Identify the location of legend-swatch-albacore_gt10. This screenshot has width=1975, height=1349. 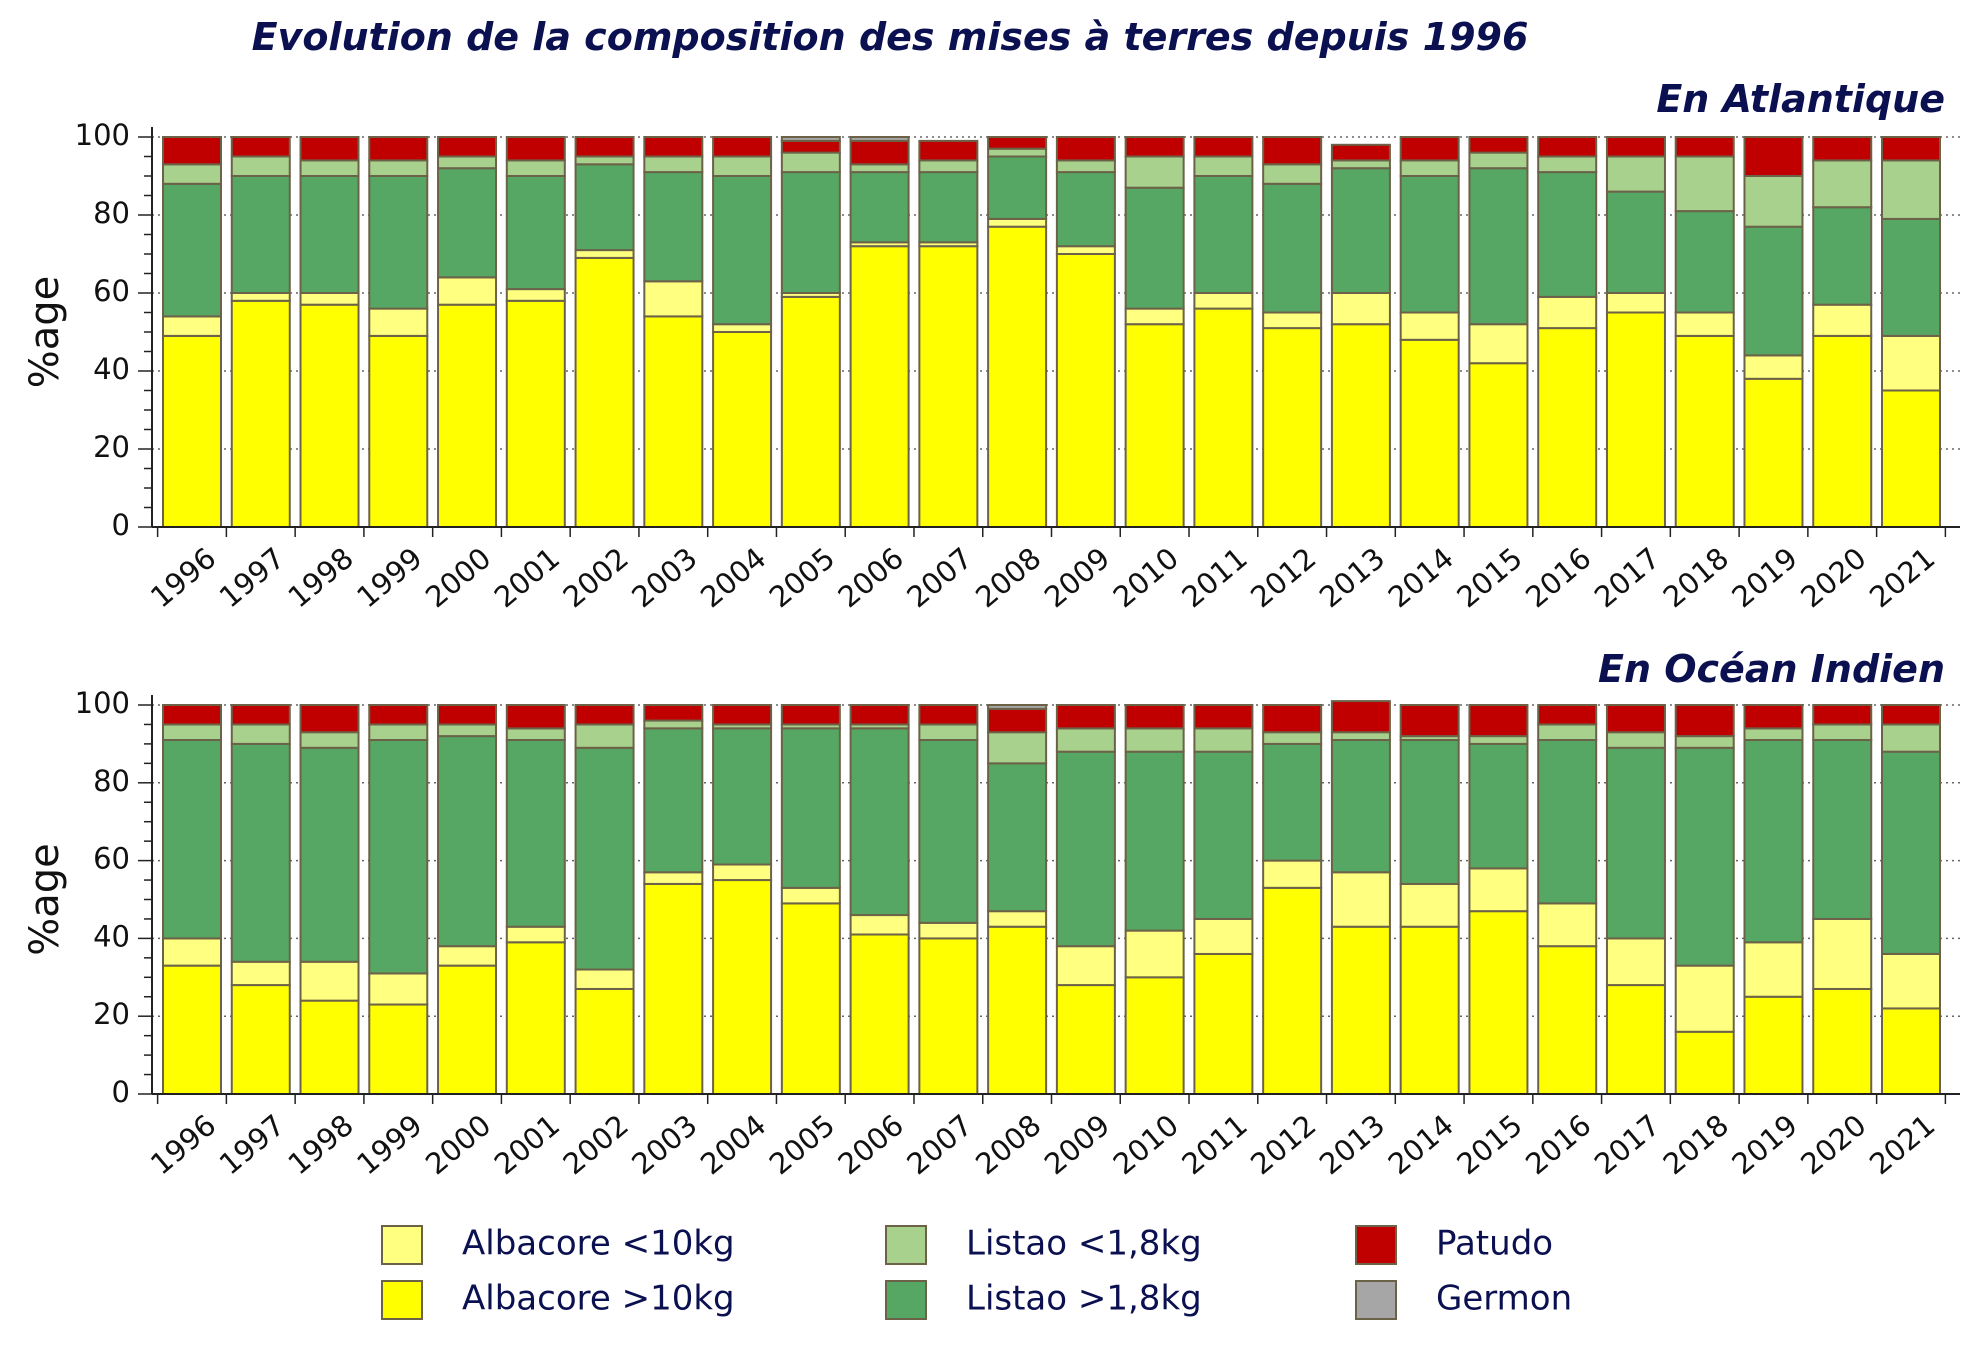
(402, 1300).